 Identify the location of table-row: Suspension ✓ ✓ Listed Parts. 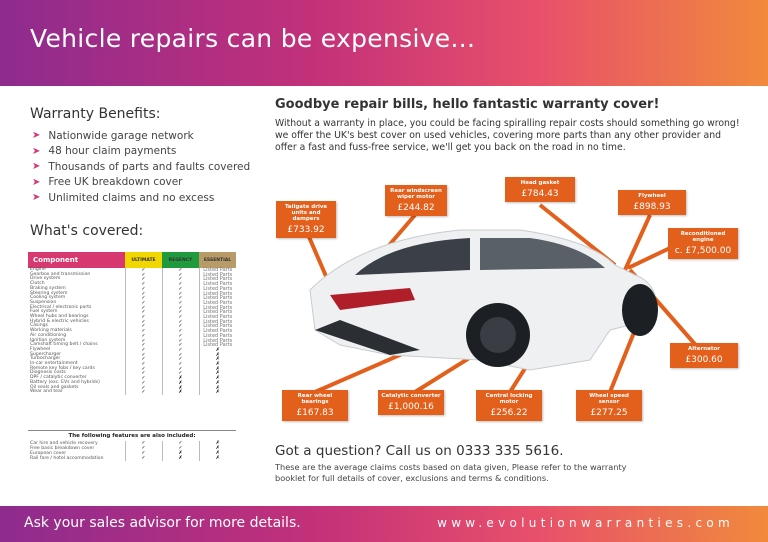
(132, 303).